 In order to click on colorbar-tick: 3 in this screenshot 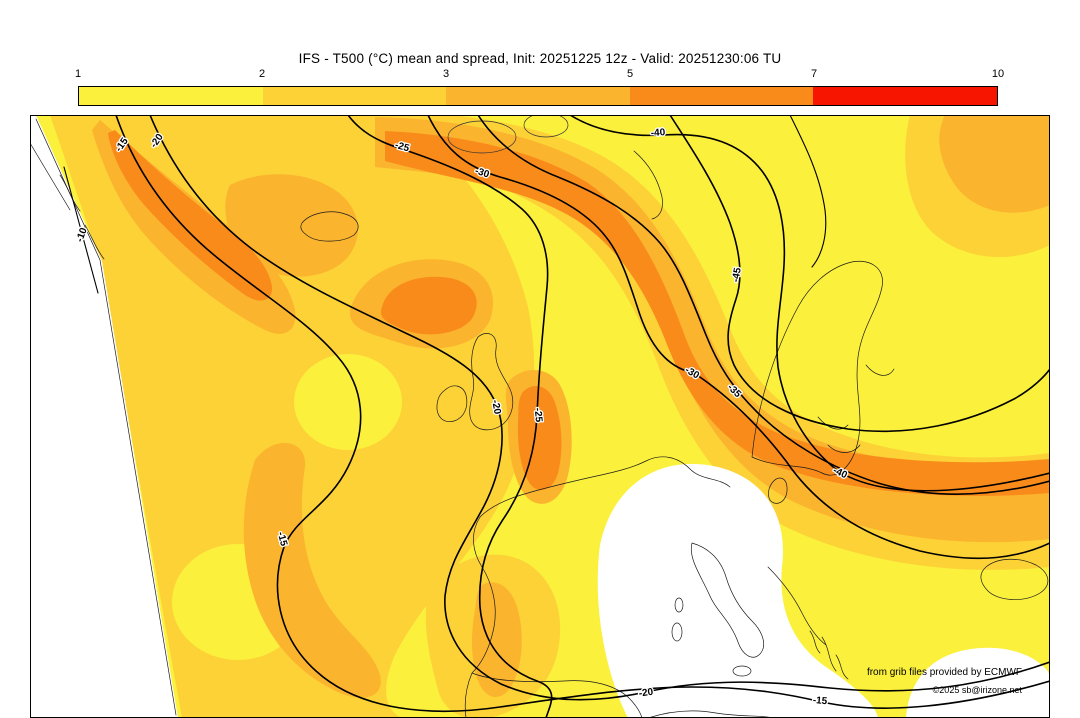, I will do `click(446, 74)`.